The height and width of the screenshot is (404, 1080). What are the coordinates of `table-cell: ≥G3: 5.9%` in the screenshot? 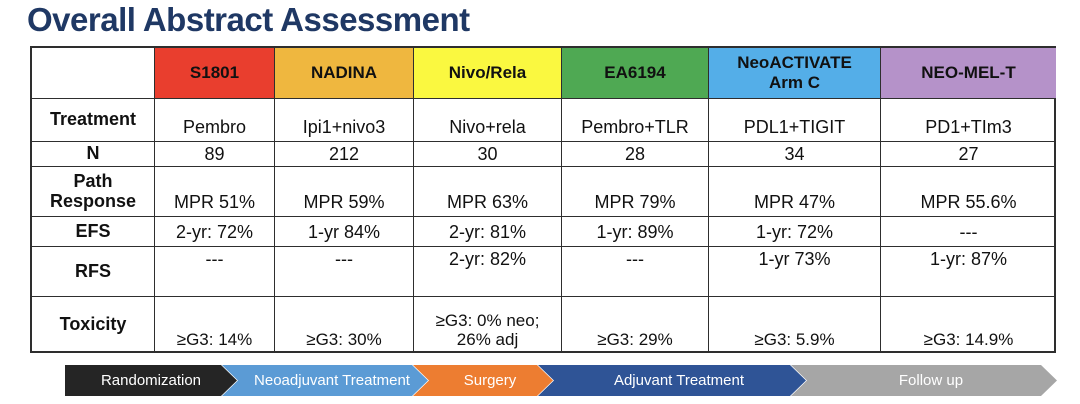 It's located at (795, 325).